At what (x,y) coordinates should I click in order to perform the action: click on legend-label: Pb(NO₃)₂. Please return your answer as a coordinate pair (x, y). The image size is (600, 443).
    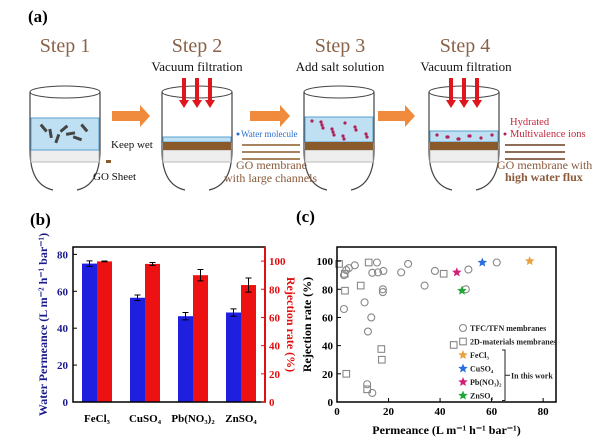
    Looking at the image, I should click on (486, 382).